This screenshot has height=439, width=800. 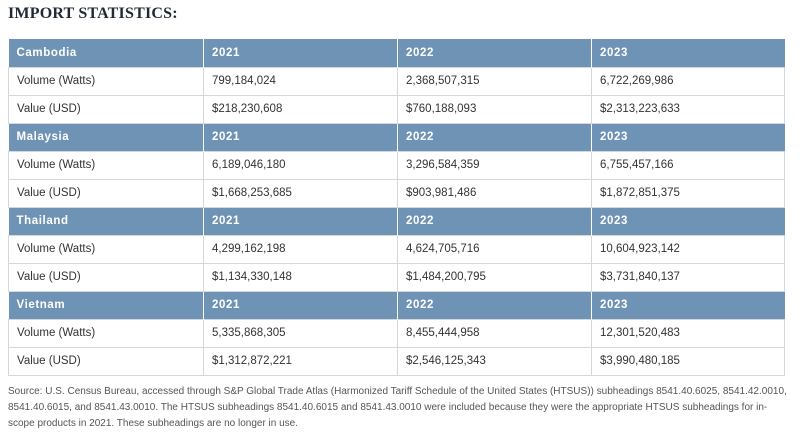 What do you see at coordinates (688, 193) in the screenshot?
I see `table-cell-value: $1,872,851,375` at bounding box center [688, 193].